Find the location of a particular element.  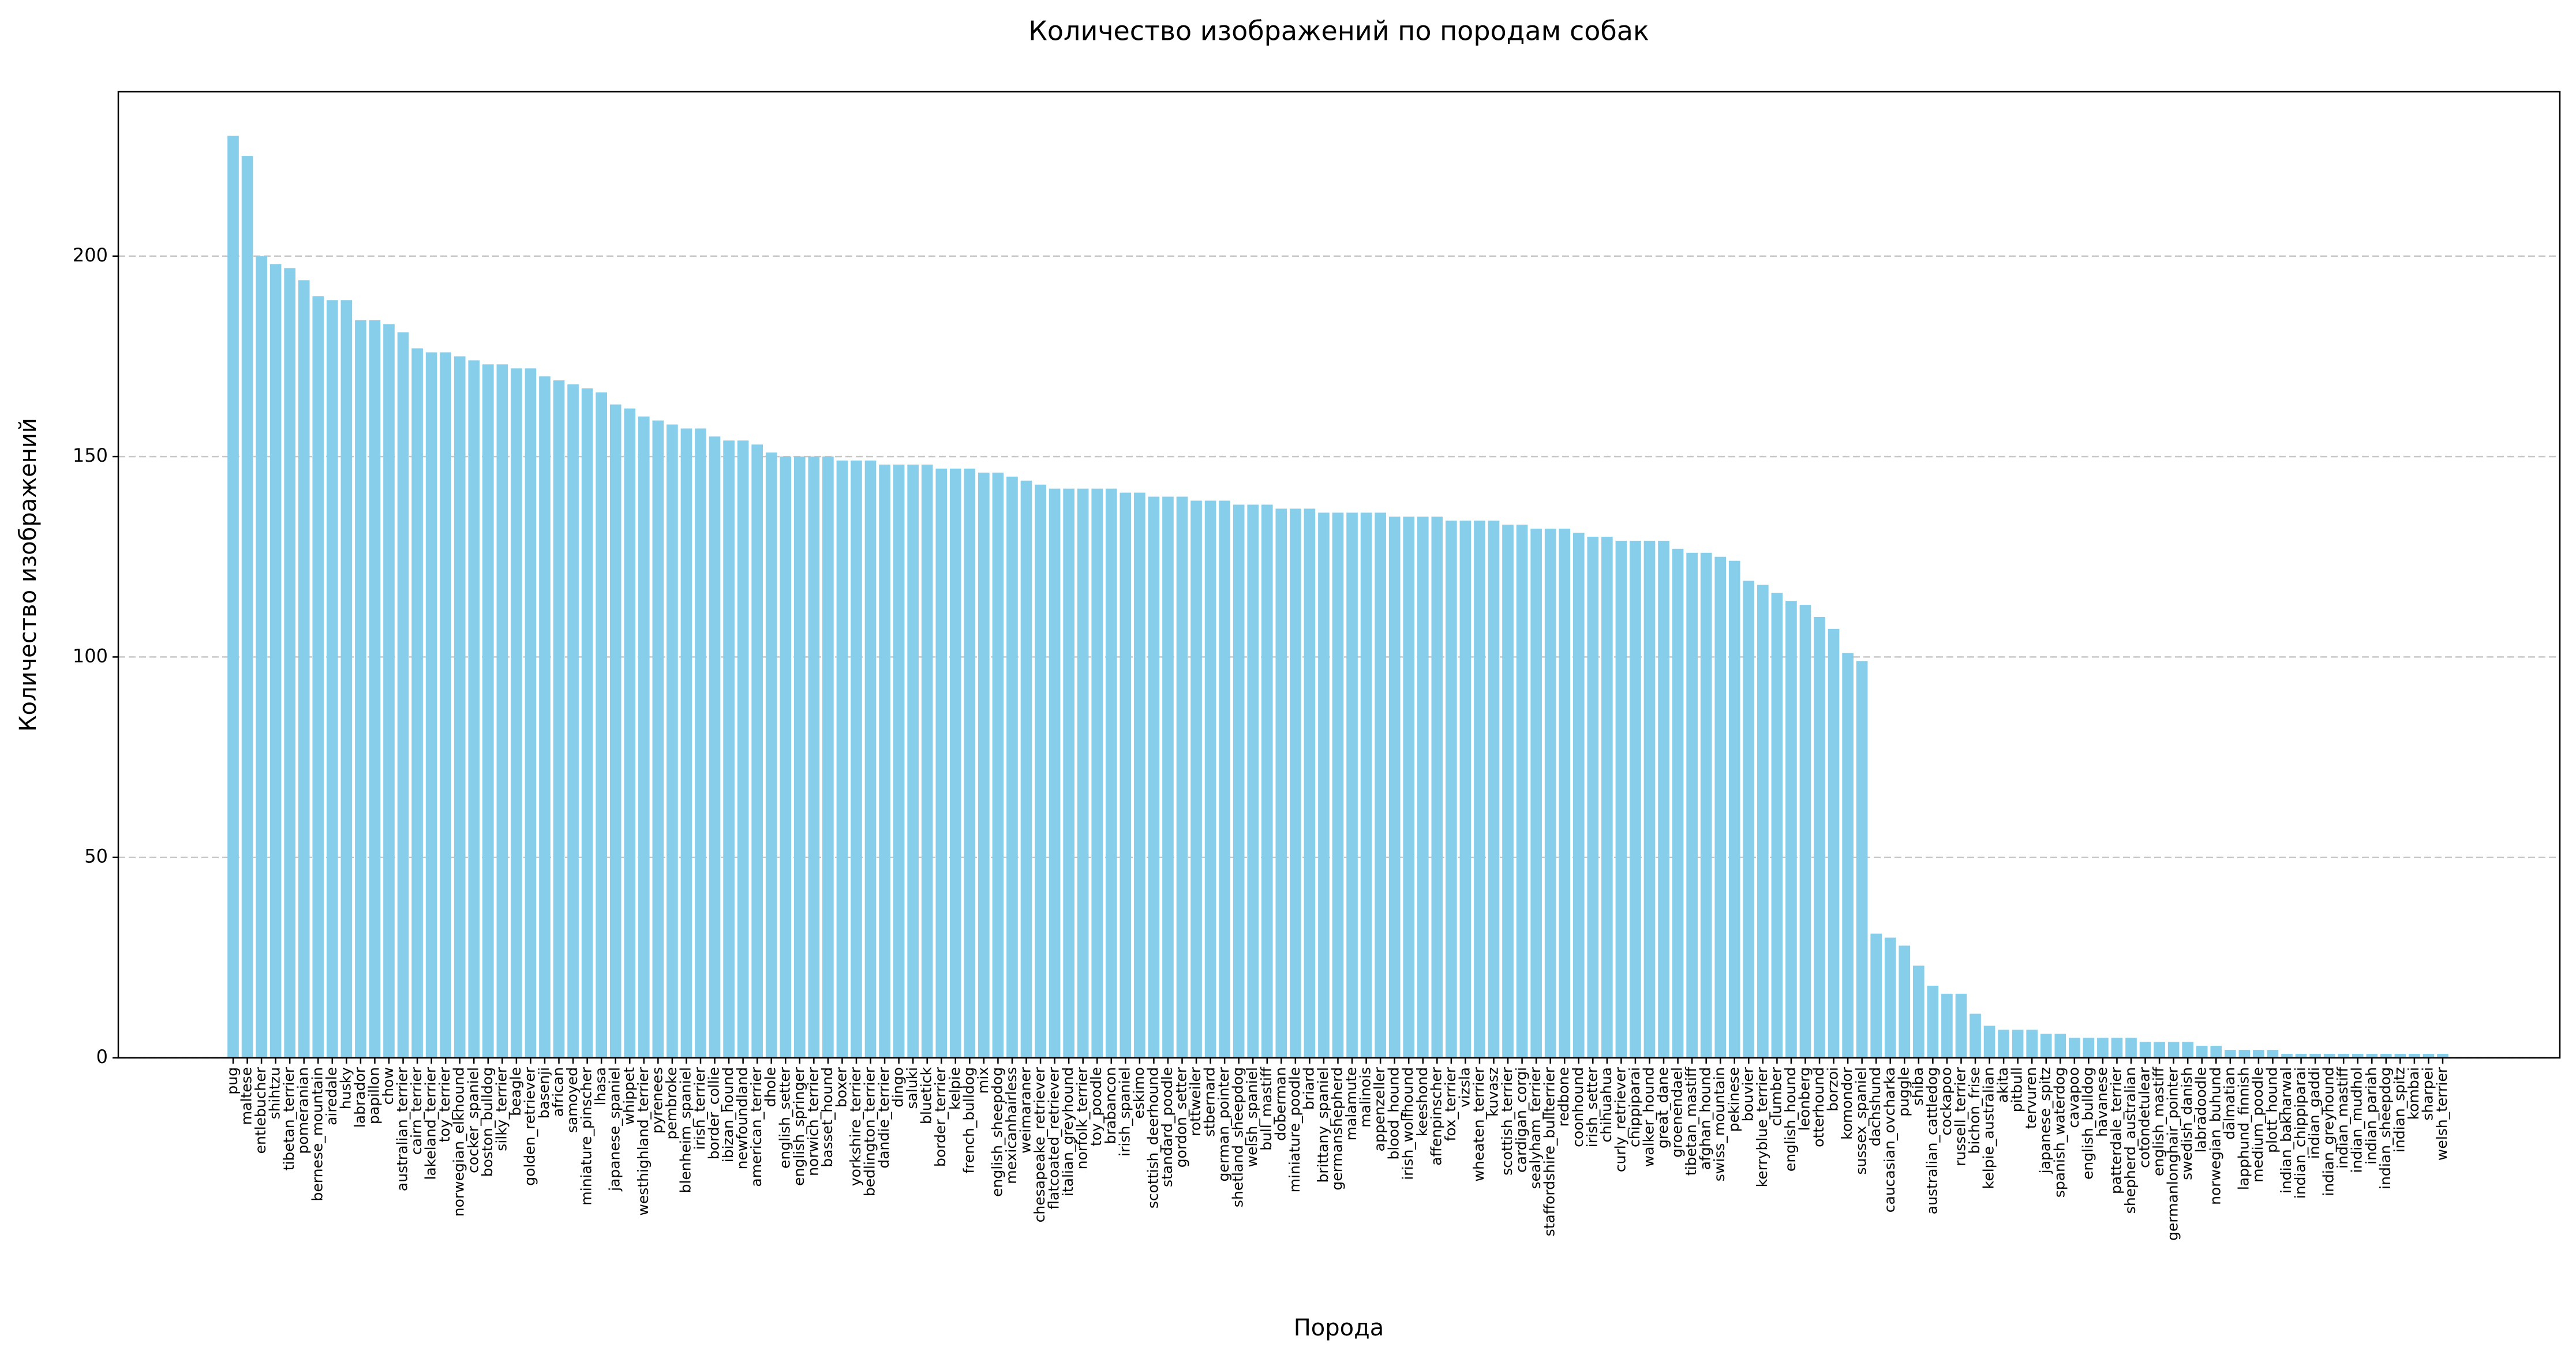

x-tick-label: welsh_spaniel is located at coordinates (1252, 1117).